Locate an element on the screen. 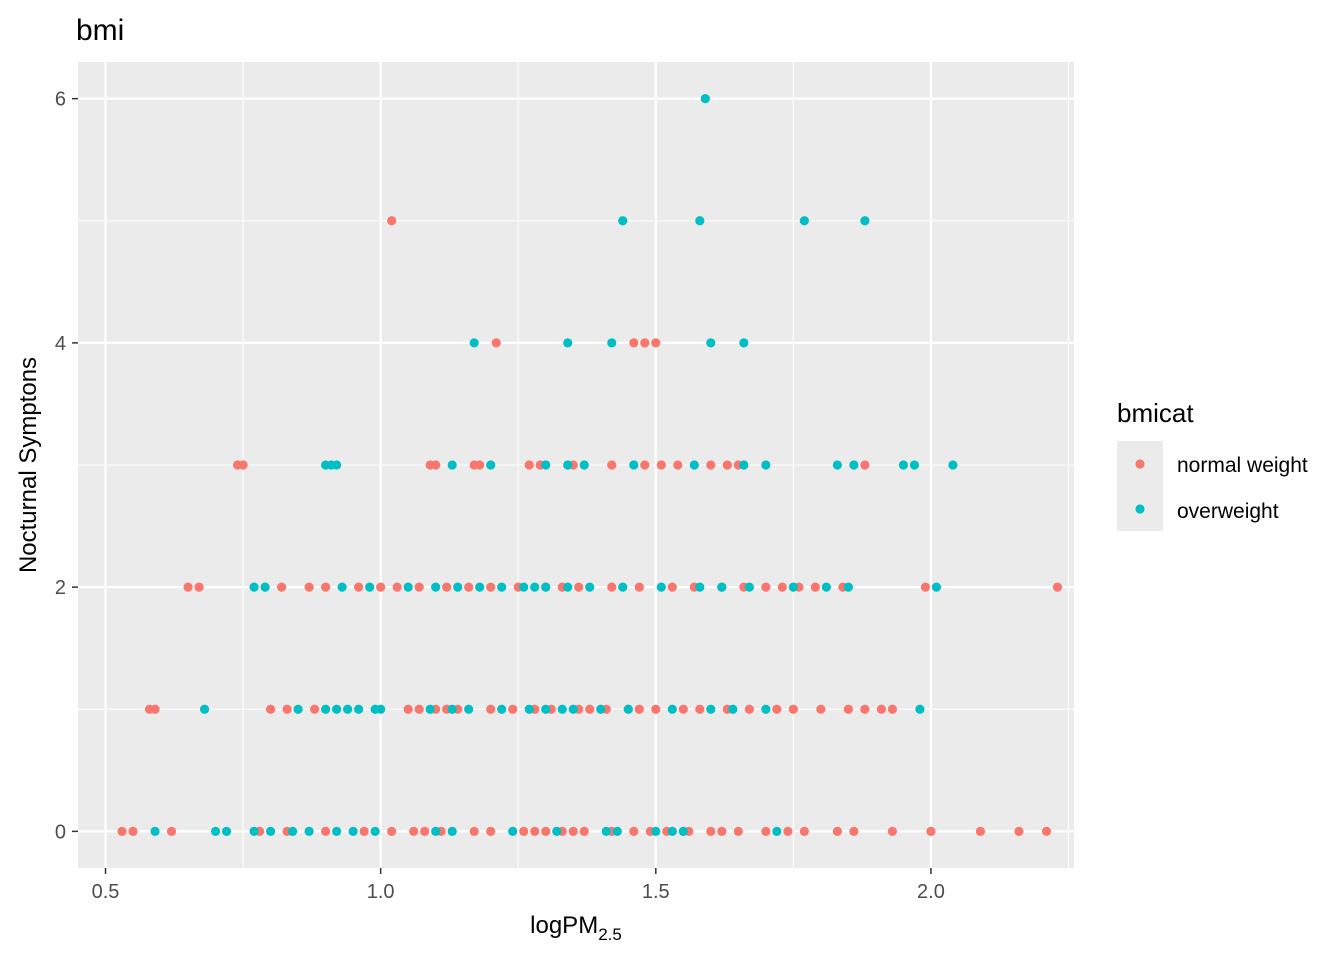  y-tick-label: 4 is located at coordinates (60, 344).